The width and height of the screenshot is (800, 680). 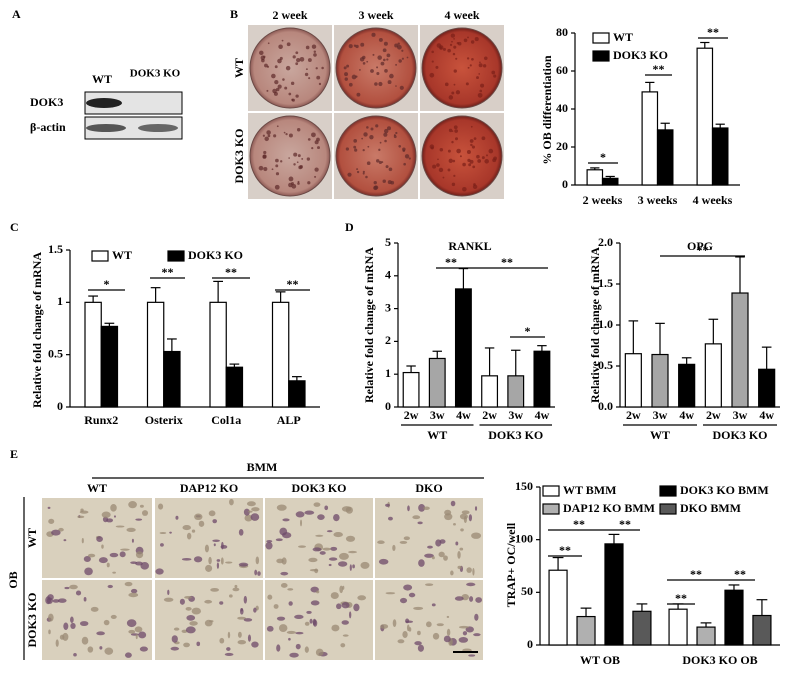 I want to click on blot-band, so click(x=158, y=128).